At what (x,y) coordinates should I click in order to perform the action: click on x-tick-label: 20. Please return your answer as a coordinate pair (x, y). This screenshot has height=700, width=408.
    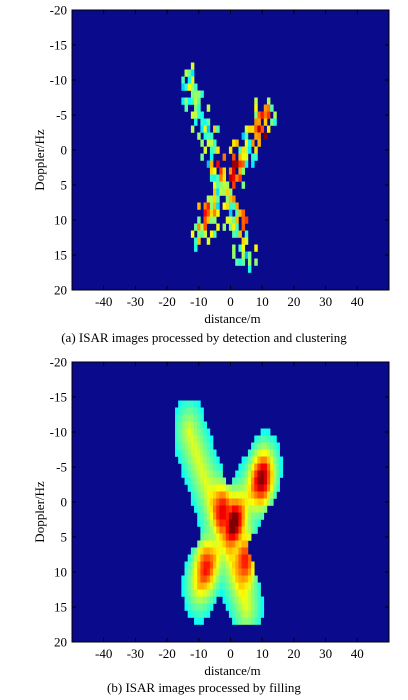
    Looking at the image, I should click on (293, 653).